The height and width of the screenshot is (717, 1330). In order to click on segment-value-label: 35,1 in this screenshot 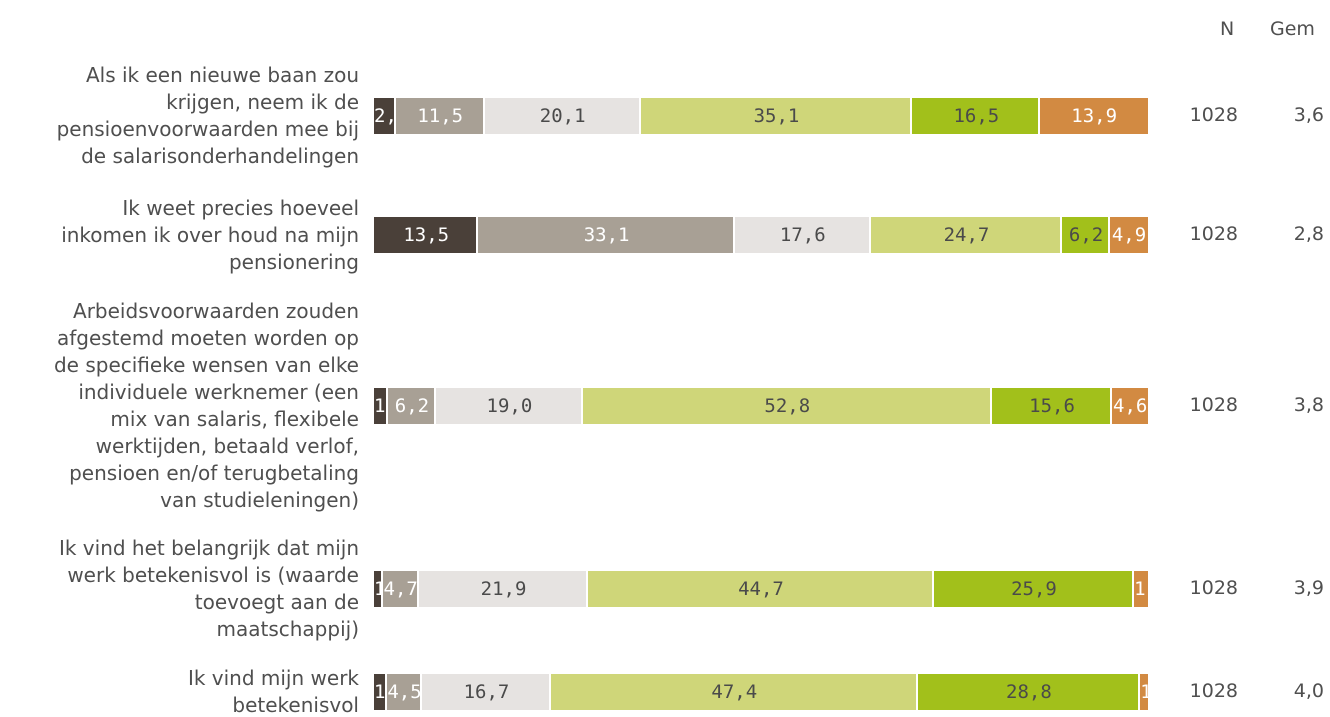, I will do `click(776, 116)`.